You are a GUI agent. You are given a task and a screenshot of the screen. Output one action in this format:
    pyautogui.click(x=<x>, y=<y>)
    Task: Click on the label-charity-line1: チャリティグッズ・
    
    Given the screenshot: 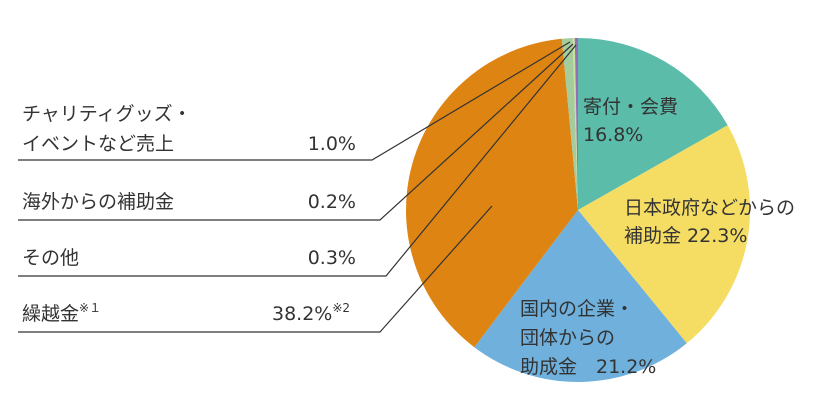 What is the action you would take?
    pyautogui.click(x=107, y=114)
    